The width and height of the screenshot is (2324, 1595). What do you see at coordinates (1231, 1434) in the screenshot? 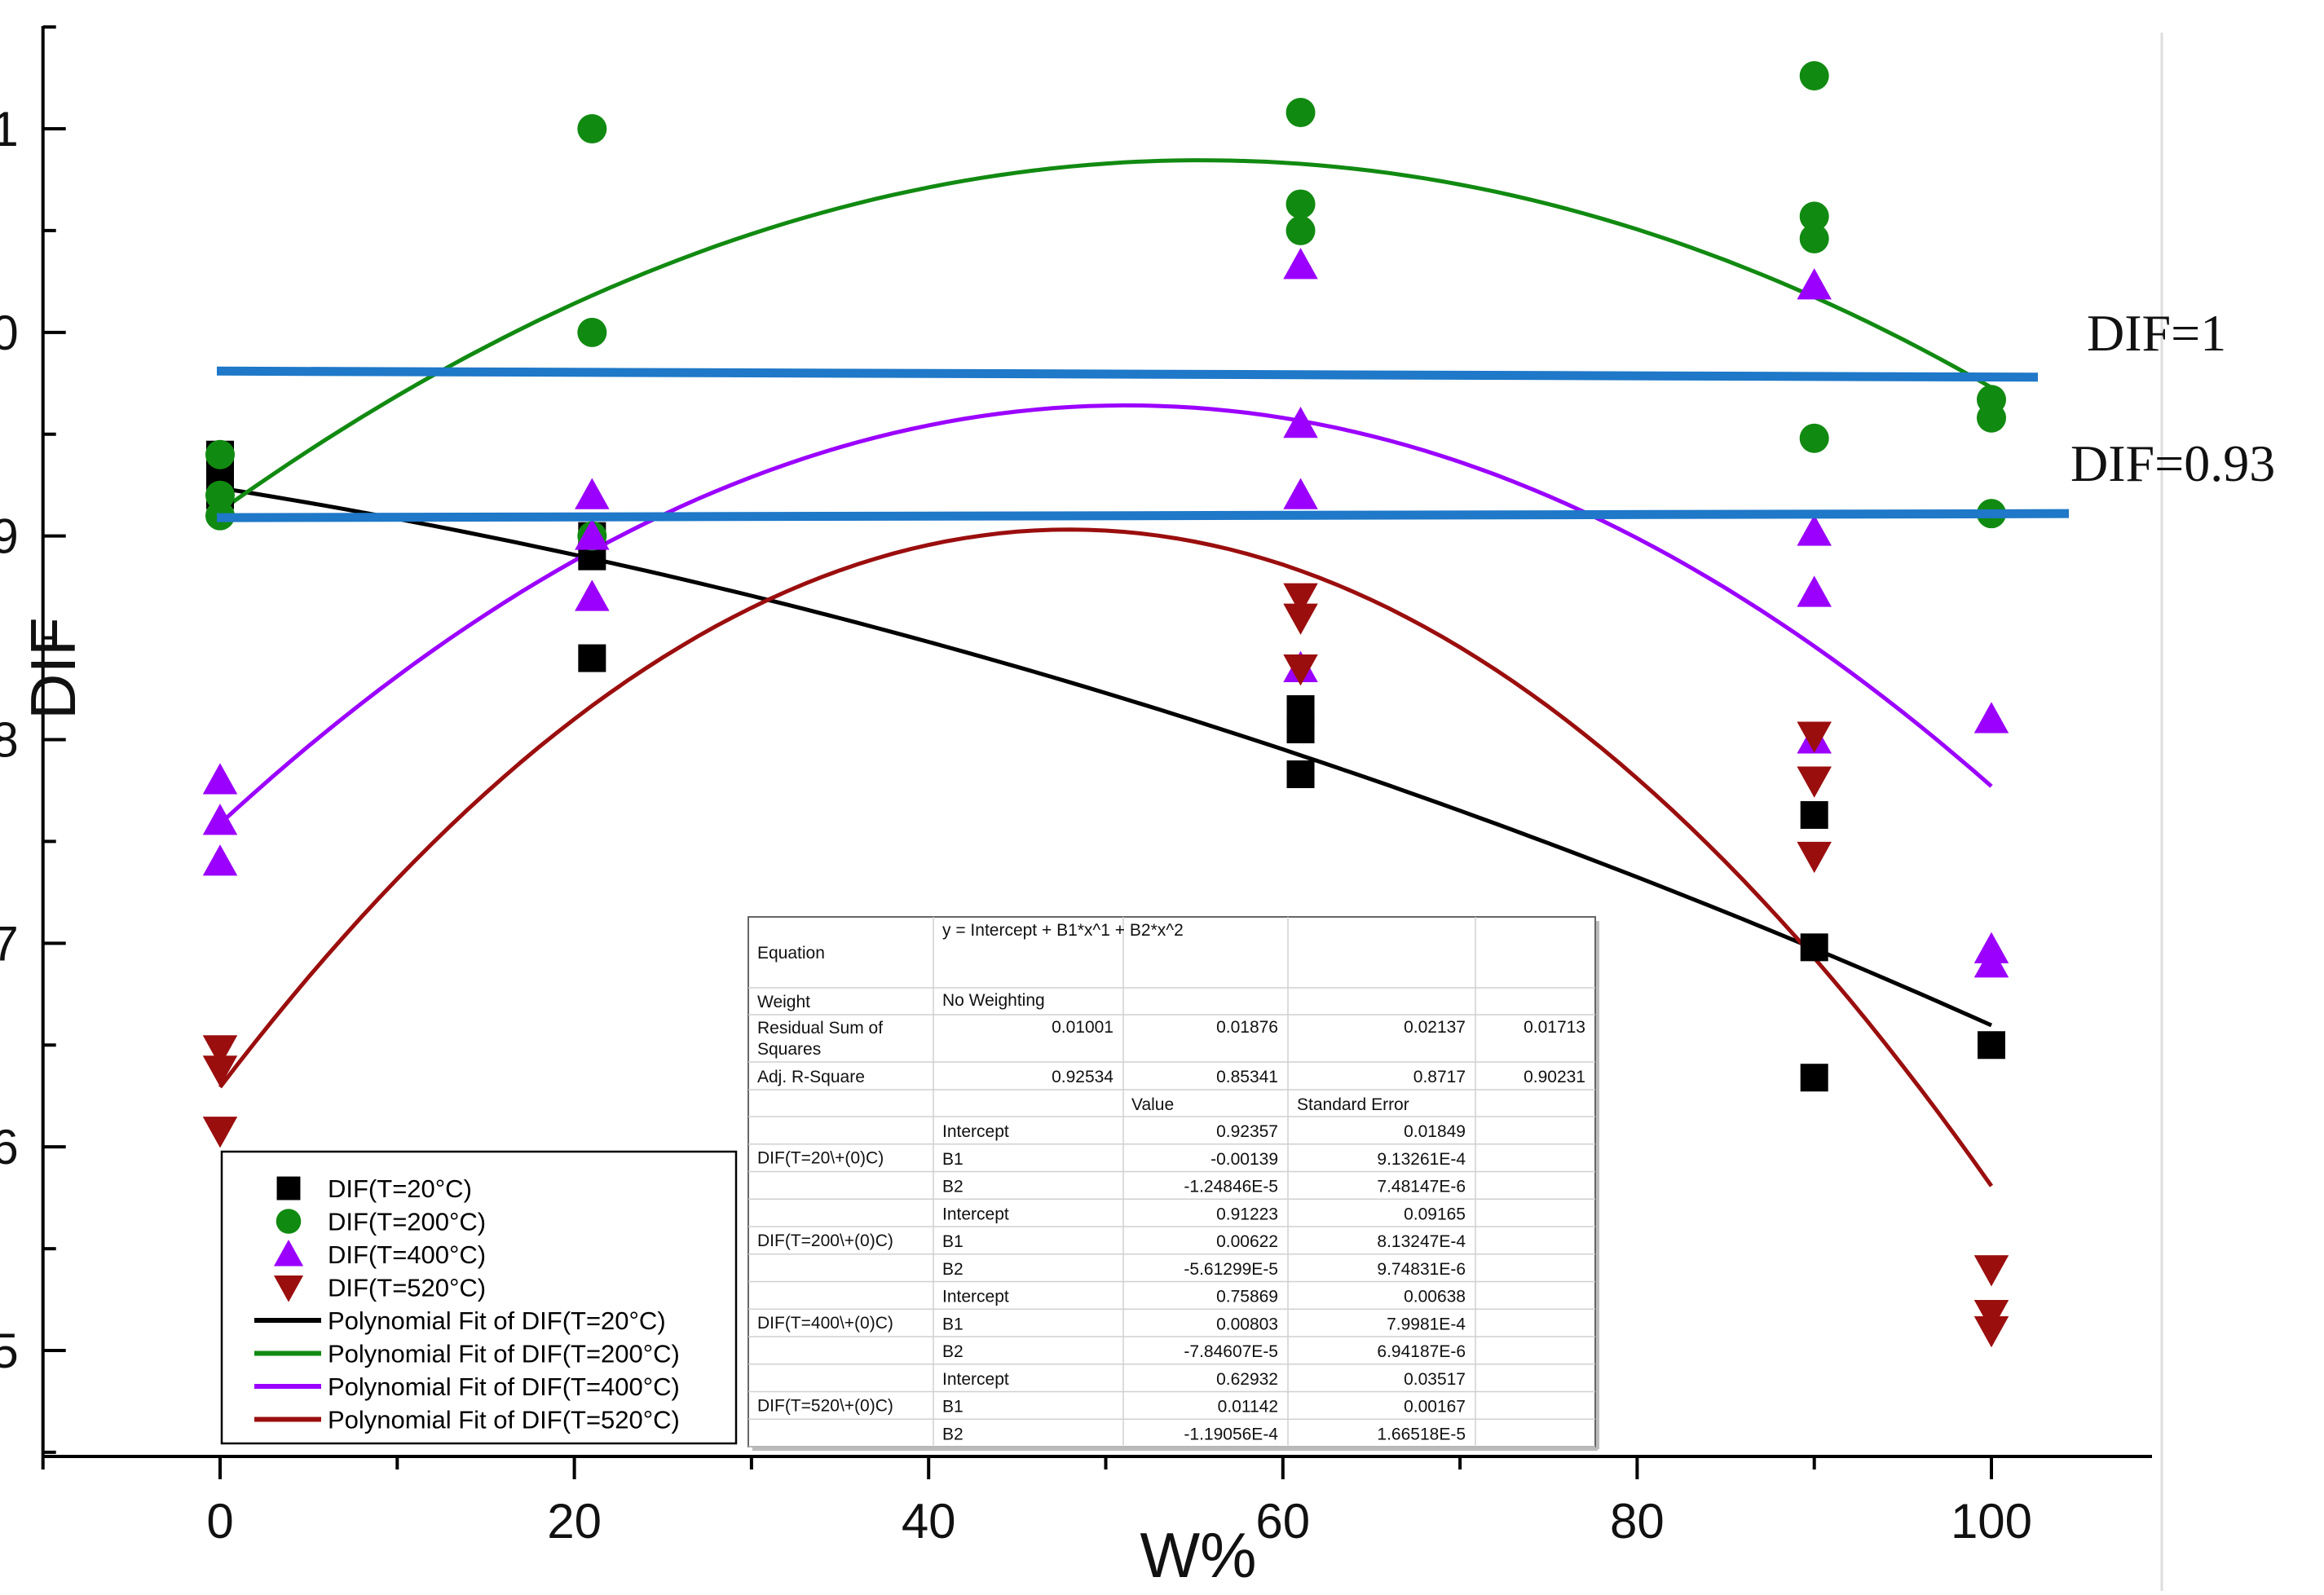
I see `table-param-value: -1.19056E-4` at bounding box center [1231, 1434].